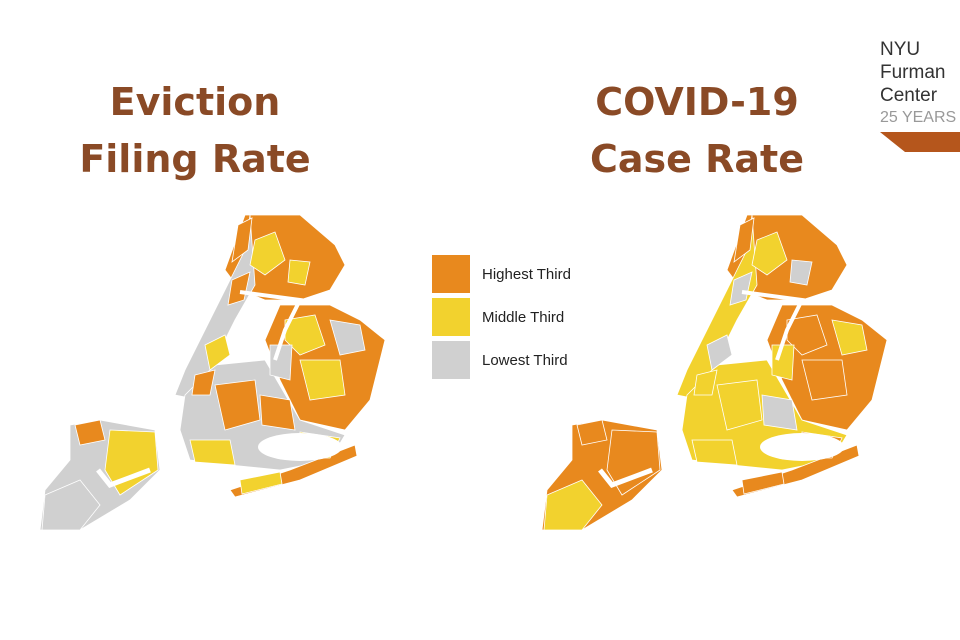 The height and width of the screenshot is (640, 960). Describe the element at coordinates (523, 317) in the screenshot. I see `legend-label: Middle Third` at that location.